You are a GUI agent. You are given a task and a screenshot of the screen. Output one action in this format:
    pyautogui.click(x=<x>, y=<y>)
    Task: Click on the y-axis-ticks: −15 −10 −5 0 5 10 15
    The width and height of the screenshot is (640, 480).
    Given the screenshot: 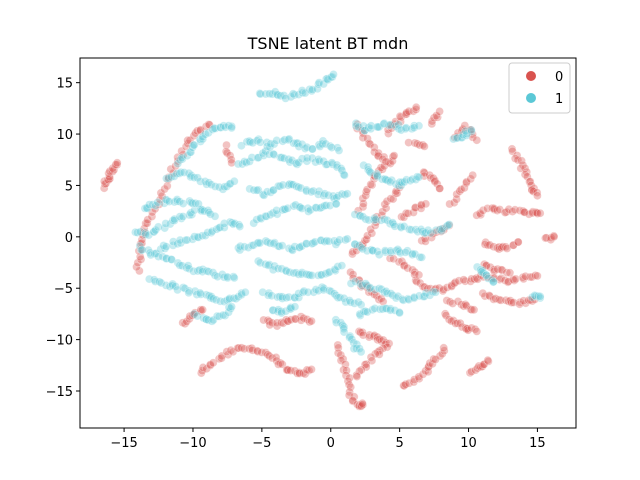 What is the action you would take?
    pyautogui.click(x=63, y=238)
    